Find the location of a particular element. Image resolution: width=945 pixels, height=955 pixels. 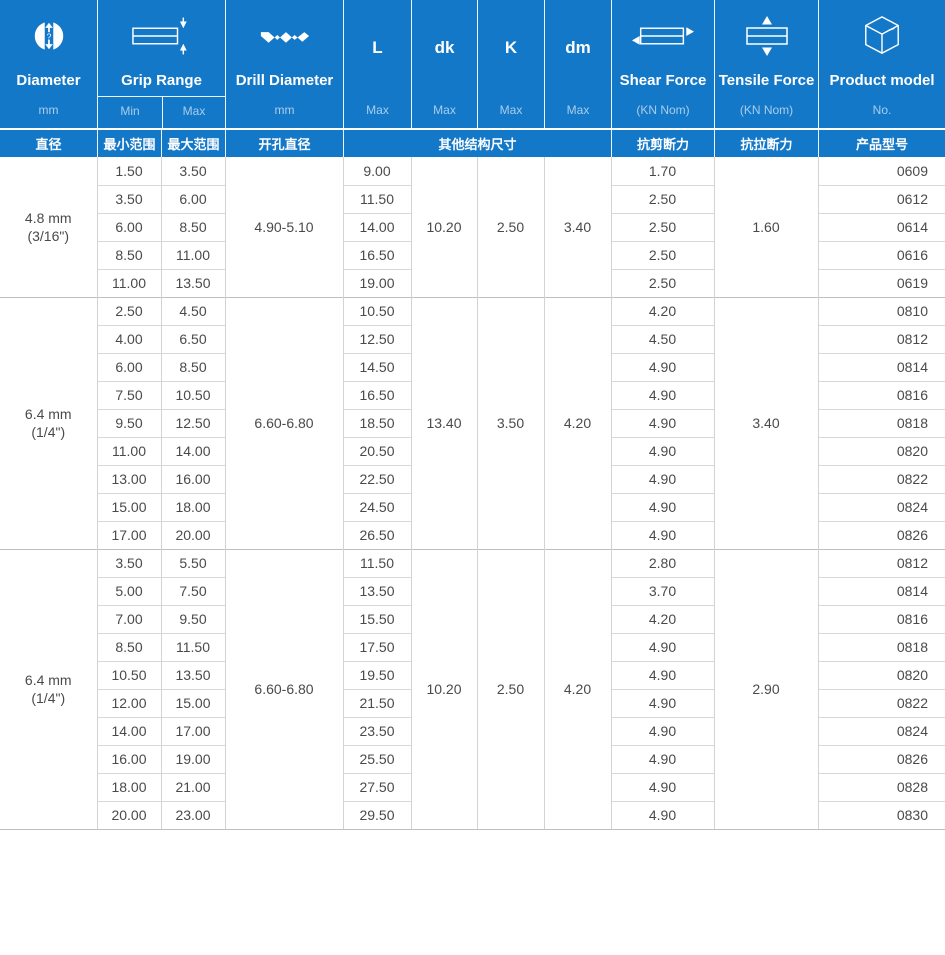

grip-min-label: Min is located at coordinates (130, 111).